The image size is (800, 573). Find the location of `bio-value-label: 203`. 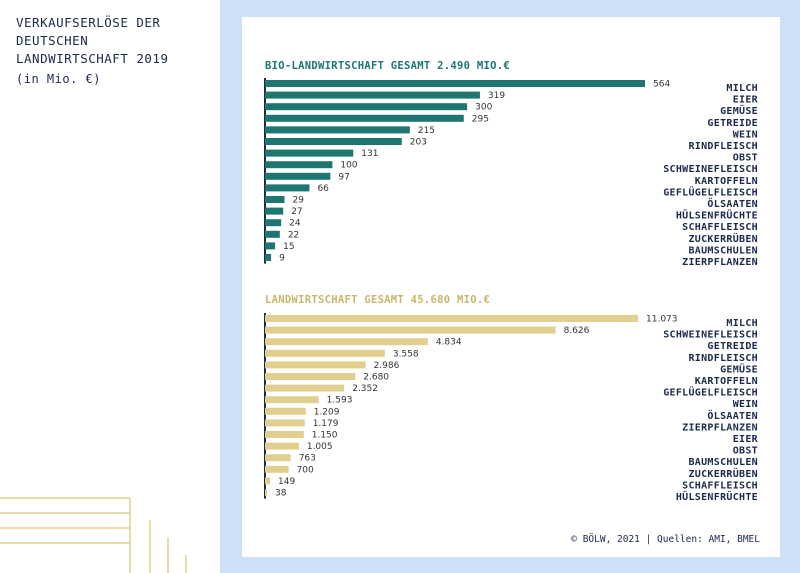

bio-value-label: 203 is located at coordinates (418, 143).